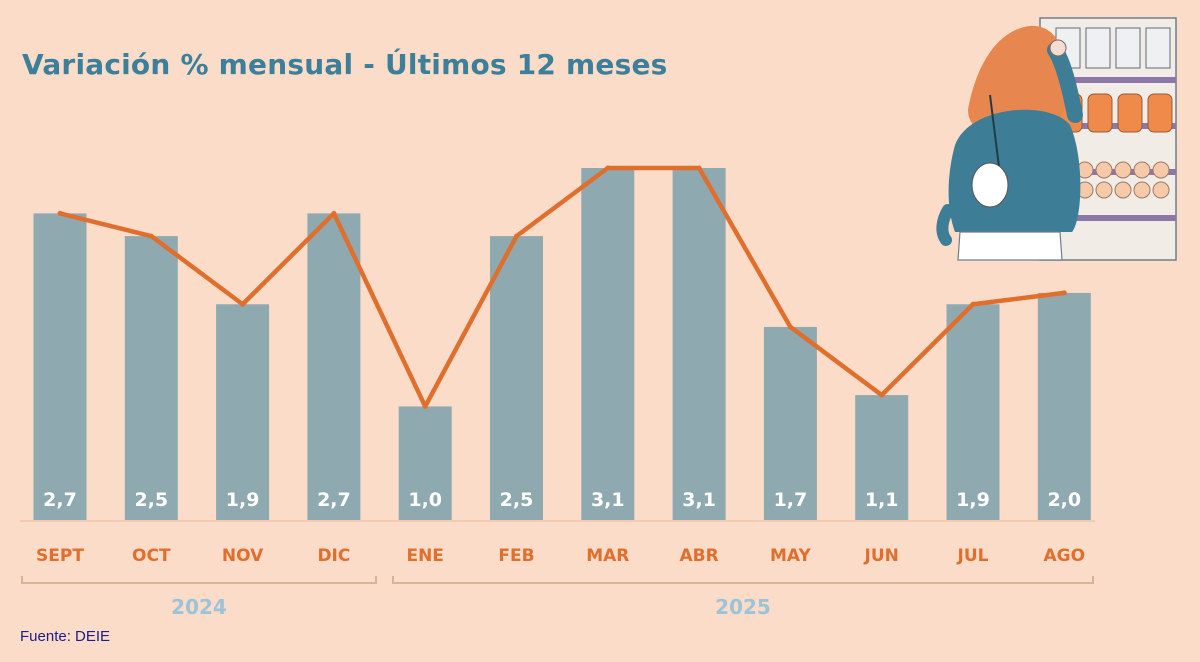 This screenshot has height=662, width=1200. What do you see at coordinates (882, 395) in the screenshot?
I see `trend-point-jun` at bounding box center [882, 395].